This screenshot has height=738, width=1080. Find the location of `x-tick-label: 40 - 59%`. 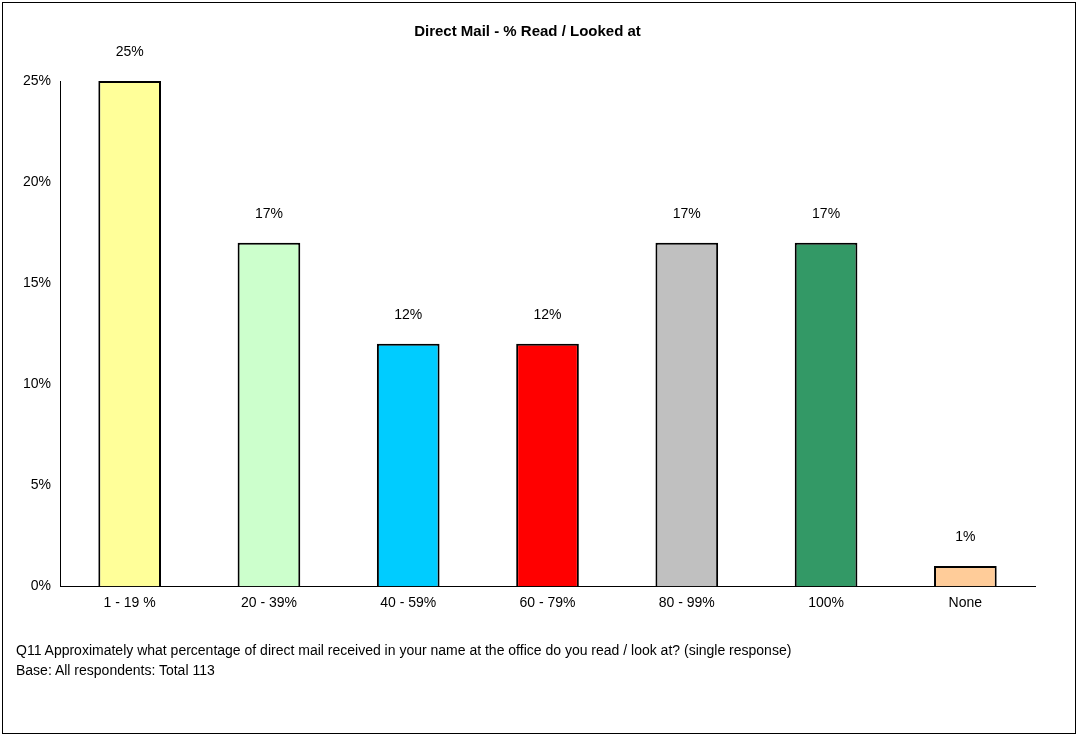

x-tick-label: 40 - 59% is located at coordinates (408, 602).